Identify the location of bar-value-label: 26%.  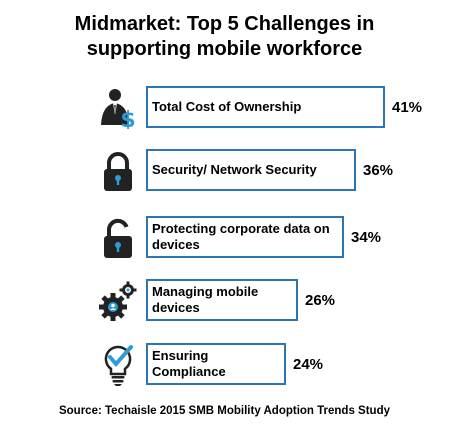
(320, 300).